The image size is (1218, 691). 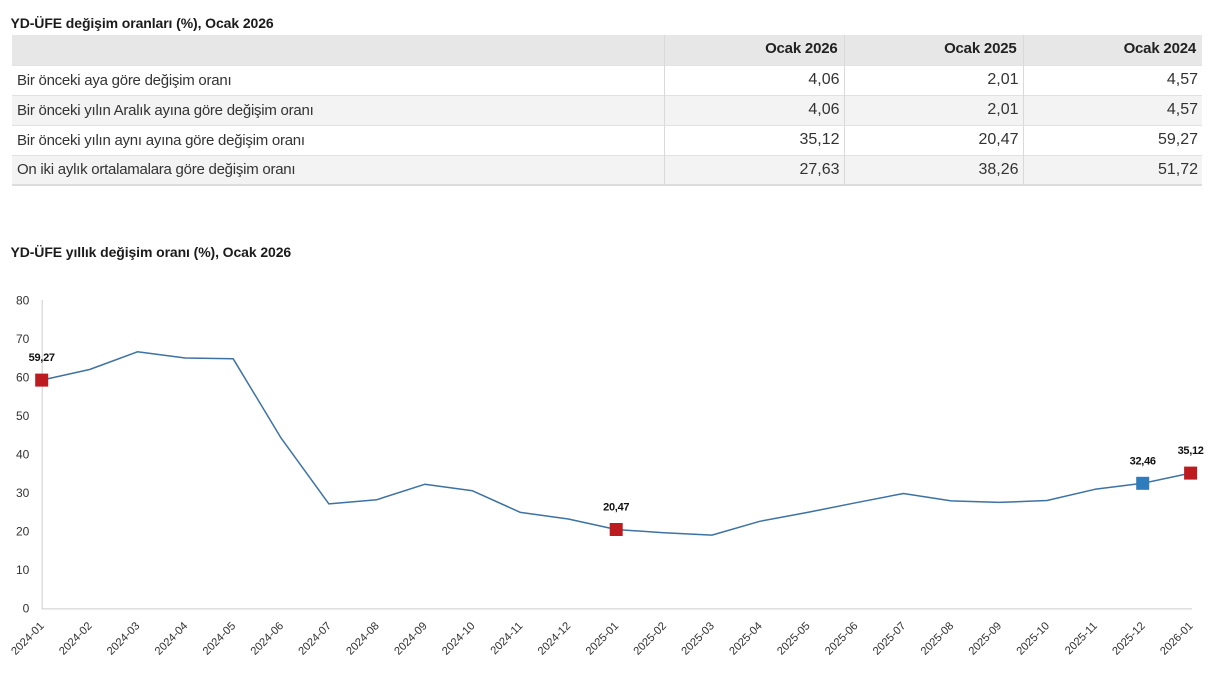 I want to click on svg-text: 2024-07, so click(x=315, y=639).